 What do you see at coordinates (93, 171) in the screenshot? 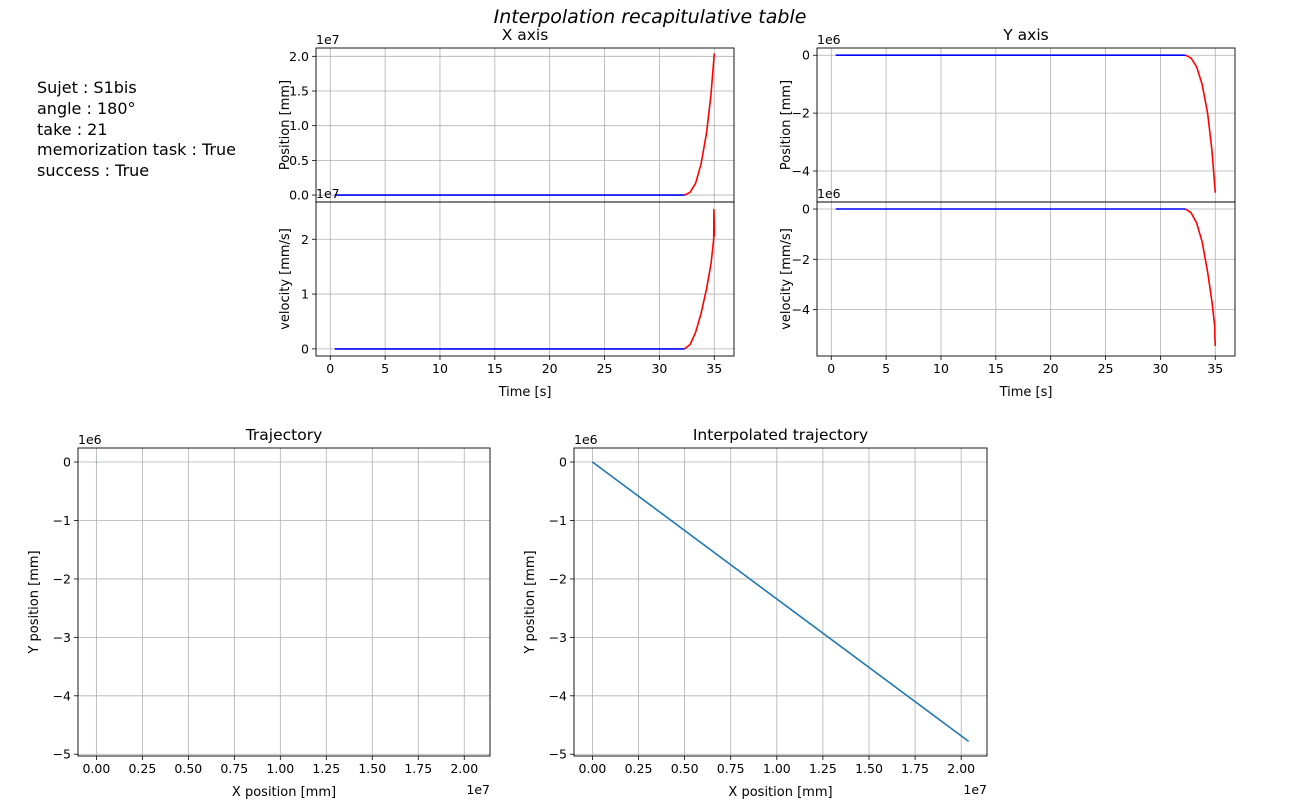
I see `info-success: success : True` at bounding box center [93, 171].